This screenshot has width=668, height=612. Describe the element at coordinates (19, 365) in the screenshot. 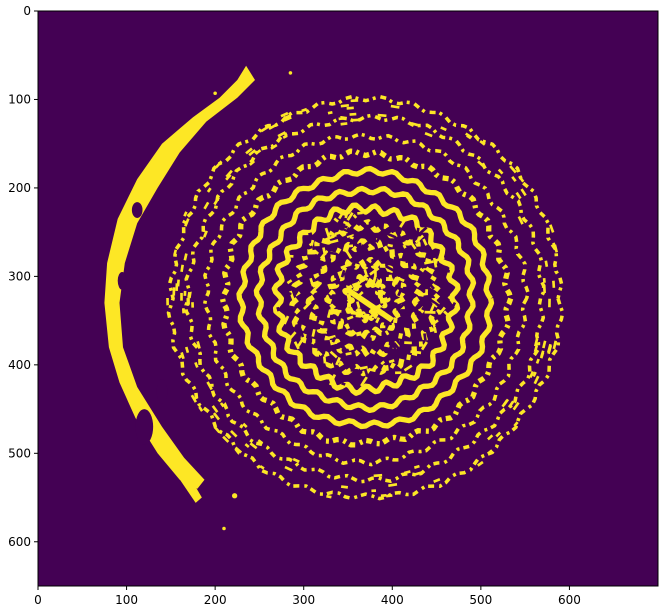

I see `y-tick-label: 400` at that location.